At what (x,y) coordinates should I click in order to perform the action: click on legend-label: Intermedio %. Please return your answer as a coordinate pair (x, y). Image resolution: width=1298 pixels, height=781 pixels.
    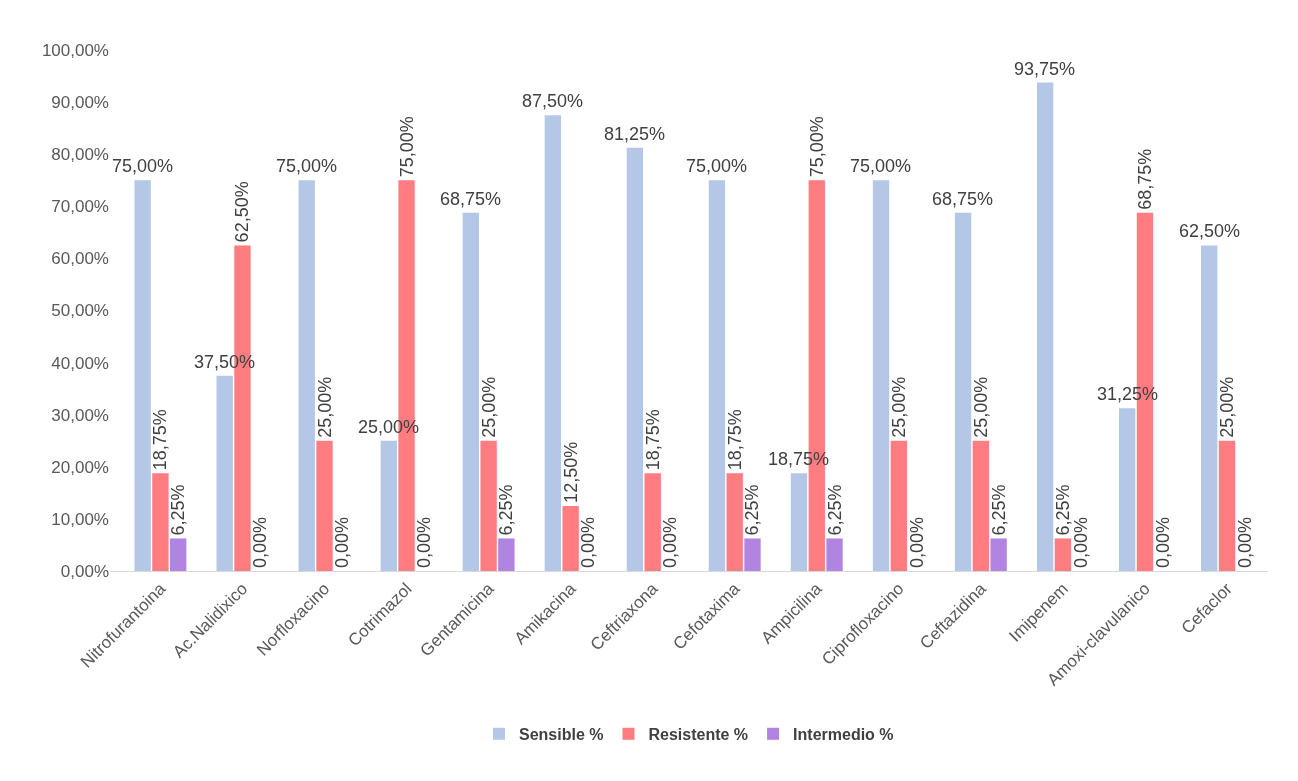
    Looking at the image, I should click on (843, 735).